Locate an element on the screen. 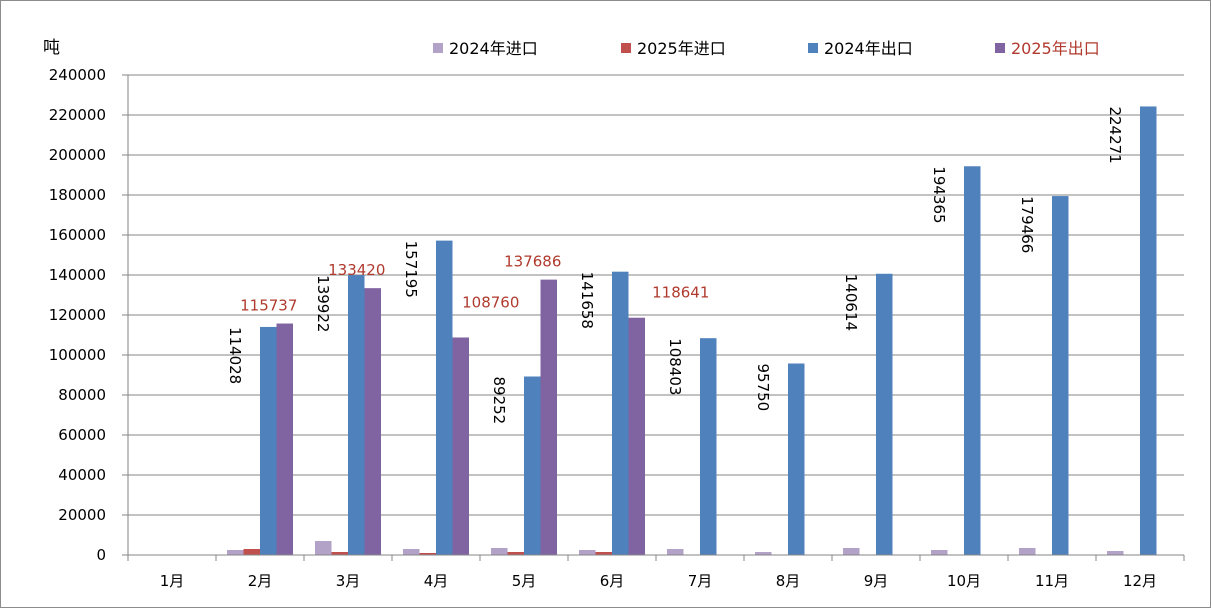 The image size is (1211, 609). legend-label: 2025年进口 is located at coordinates (681, 48).